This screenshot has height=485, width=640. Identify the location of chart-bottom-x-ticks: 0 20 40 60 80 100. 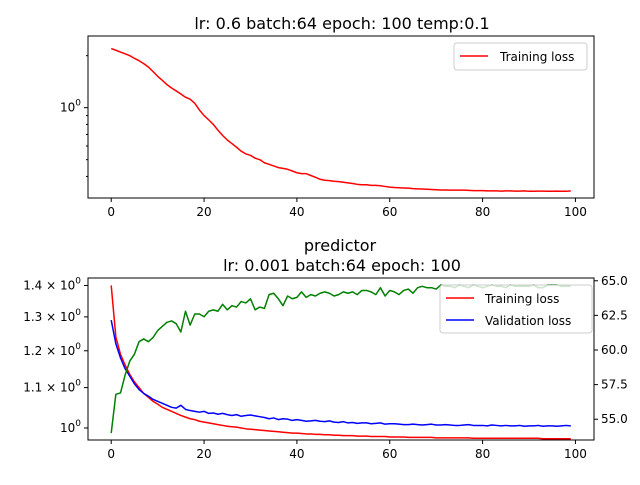
(347, 450).